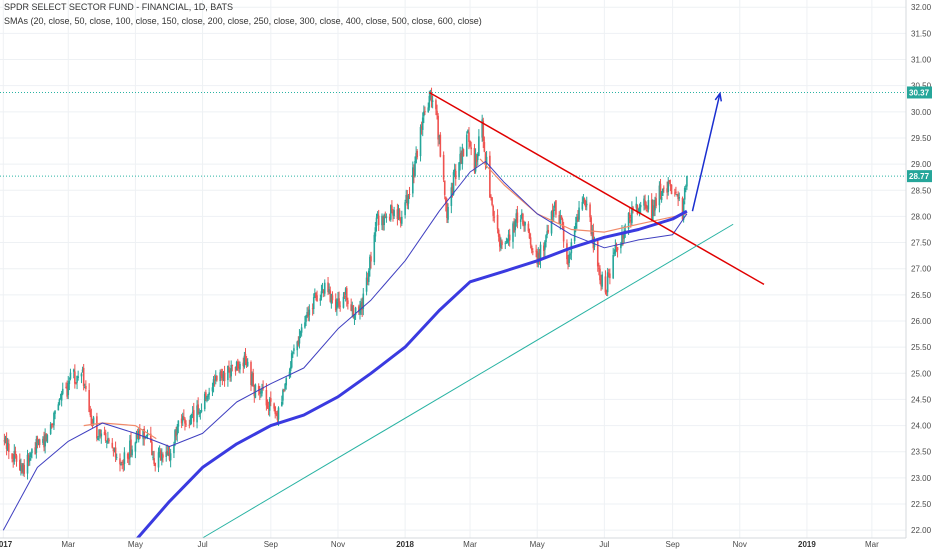  Describe the element at coordinates (921, 347) in the screenshot. I see `y-tick-label: 25.50` at that location.